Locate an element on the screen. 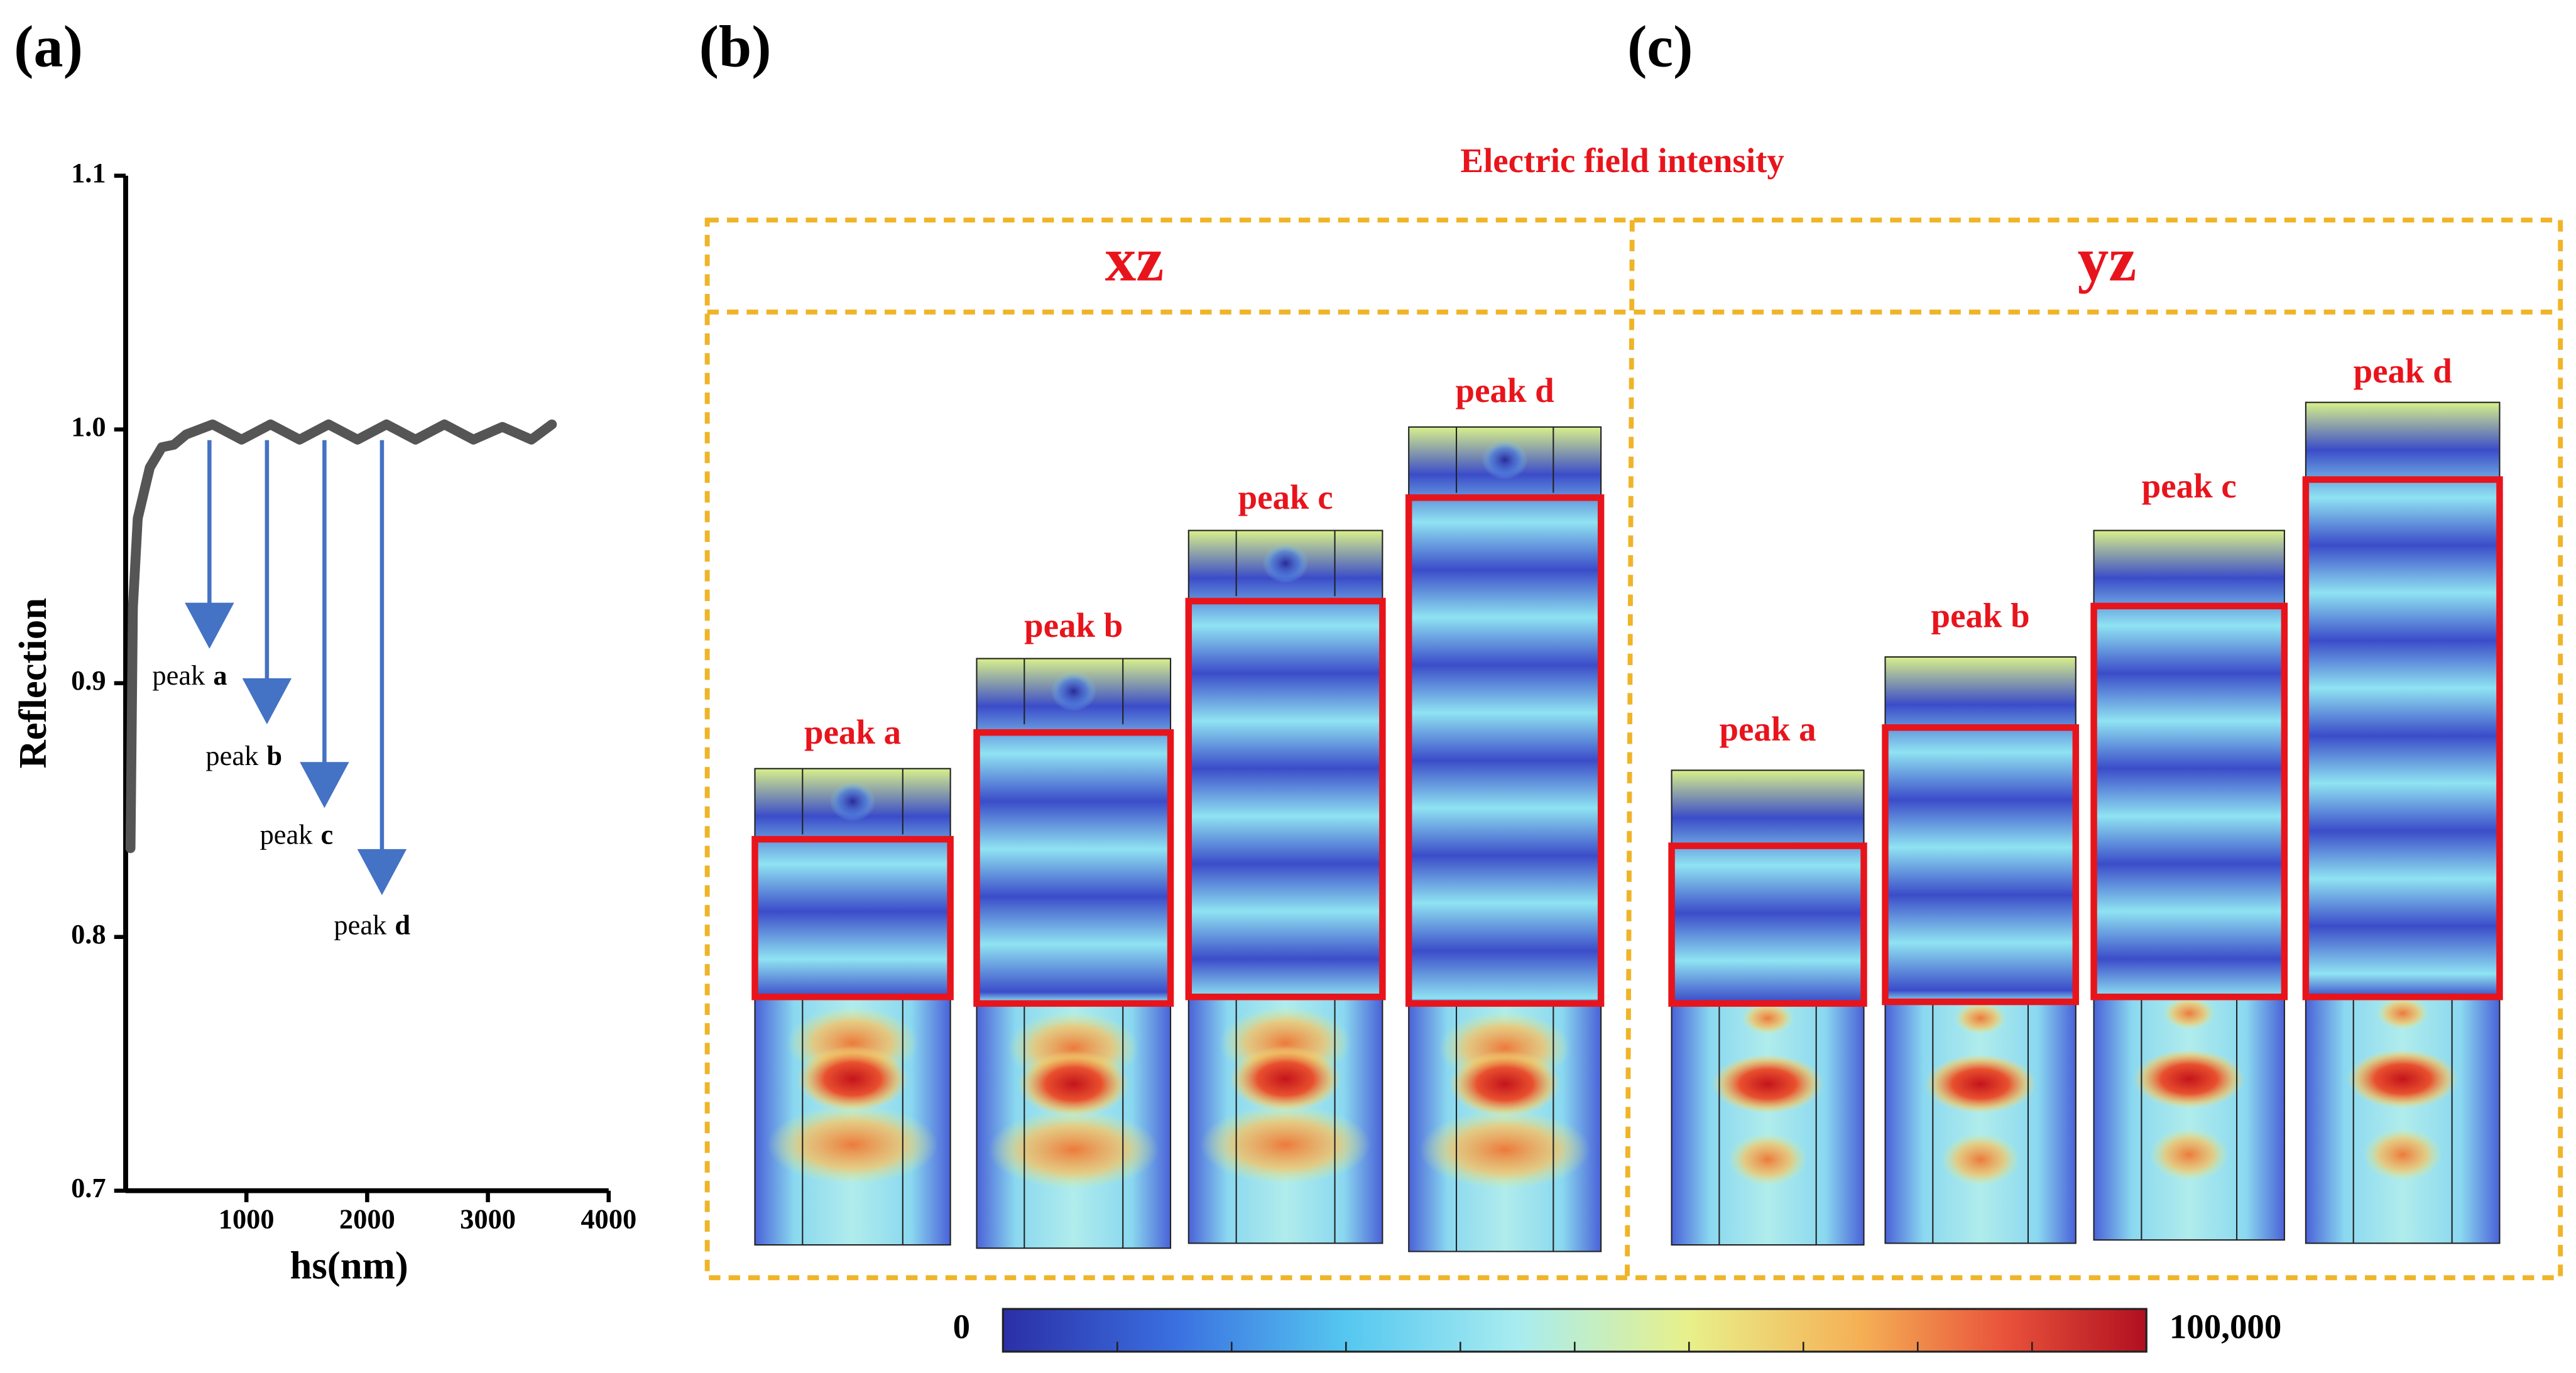 The width and height of the screenshot is (2576, 1373). peak-annotation: peak b is located at coordinates (244, 755).